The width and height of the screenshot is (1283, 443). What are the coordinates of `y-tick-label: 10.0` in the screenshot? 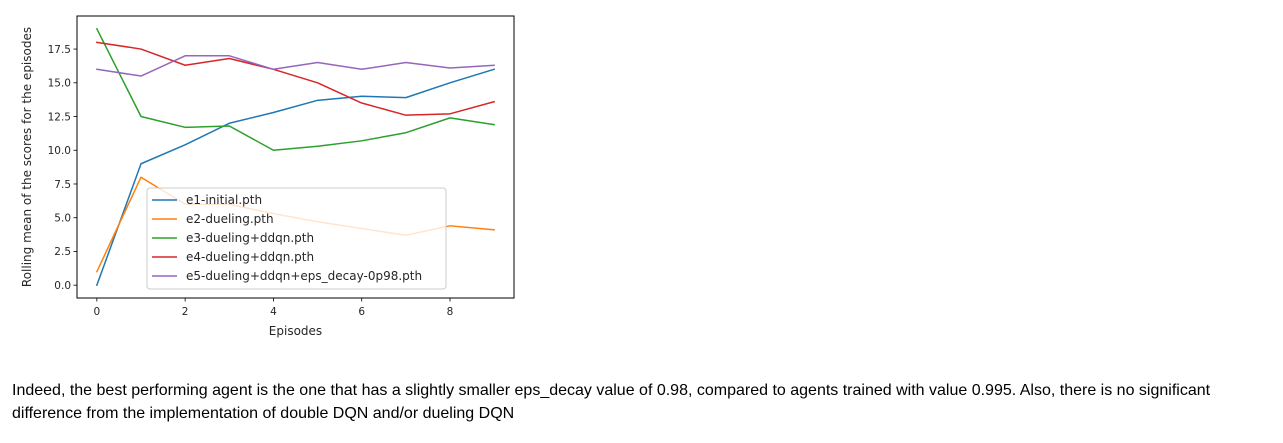 It's located at (59, 151).